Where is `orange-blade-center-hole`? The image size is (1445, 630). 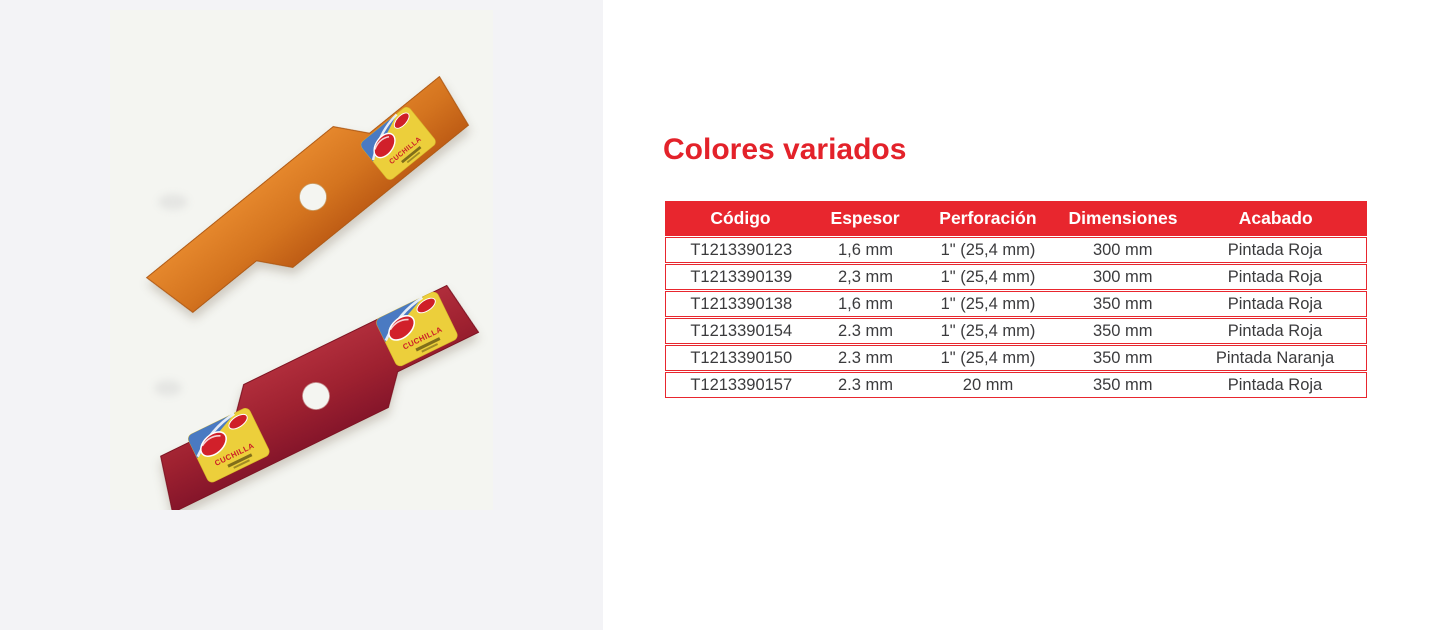
orange-blade-center-hole is located at coordinates (313, 197).